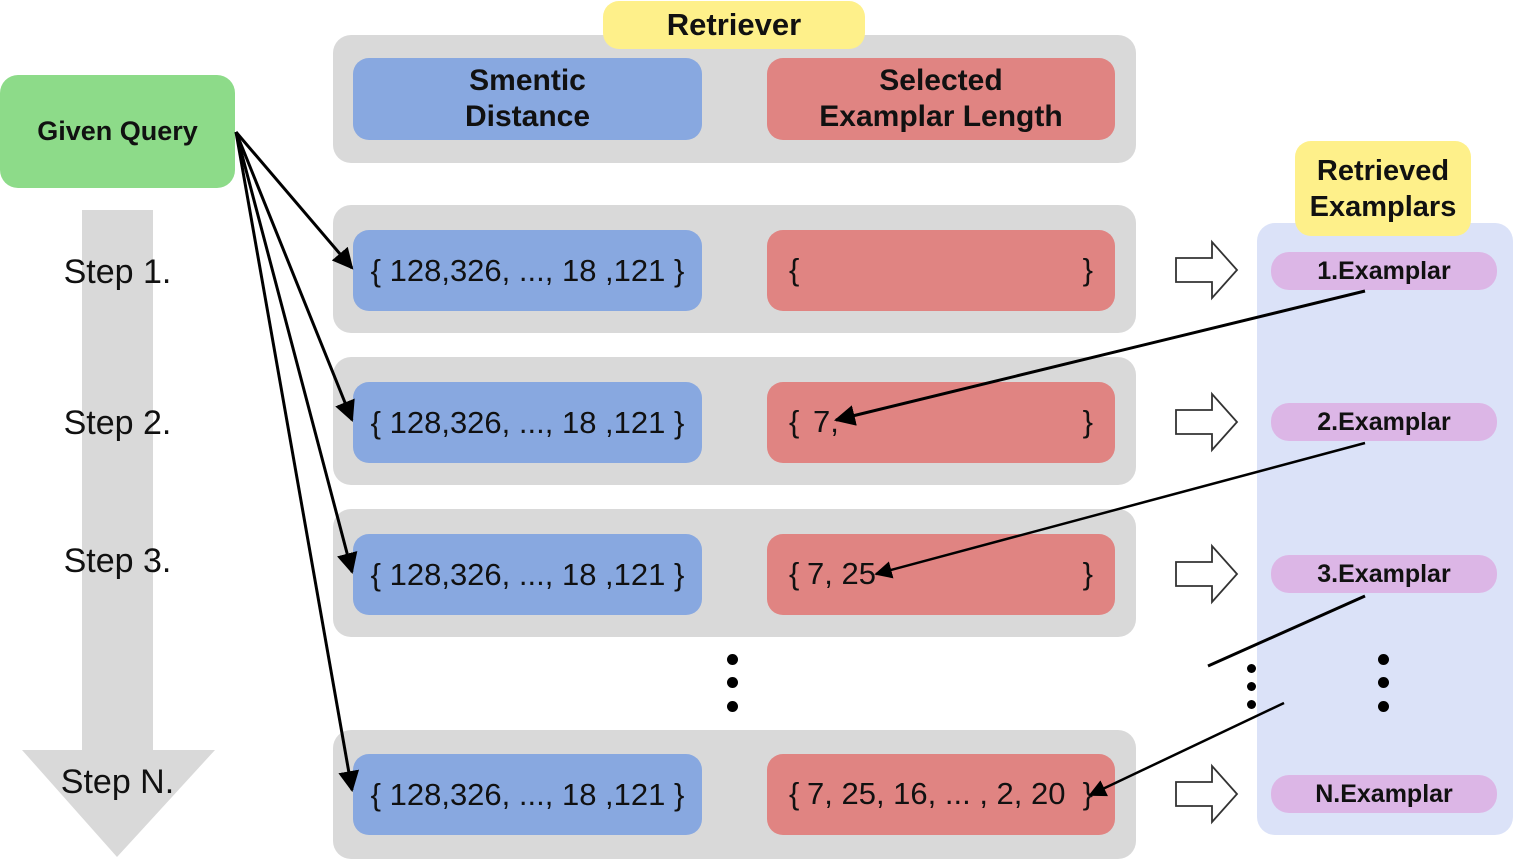 The image size is (1513, 859). I want to click on step-label: Step N., so click(117, 781).